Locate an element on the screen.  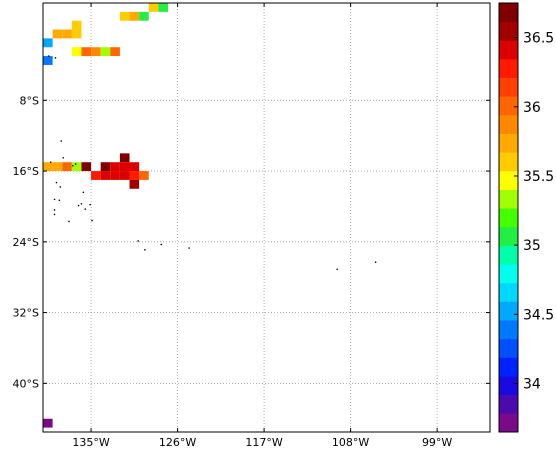
y-tick-label: 16°S is located at coordinates (26, 171).